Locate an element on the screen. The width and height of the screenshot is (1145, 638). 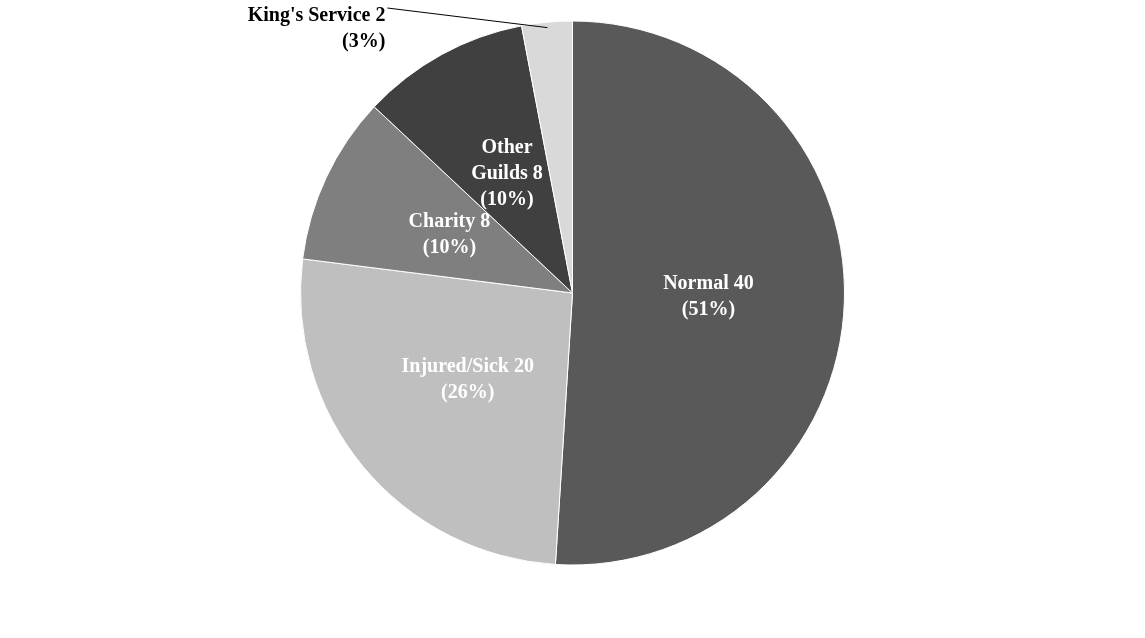
slice-label: Other Guilds 8 is located at coordinates (507, 158).